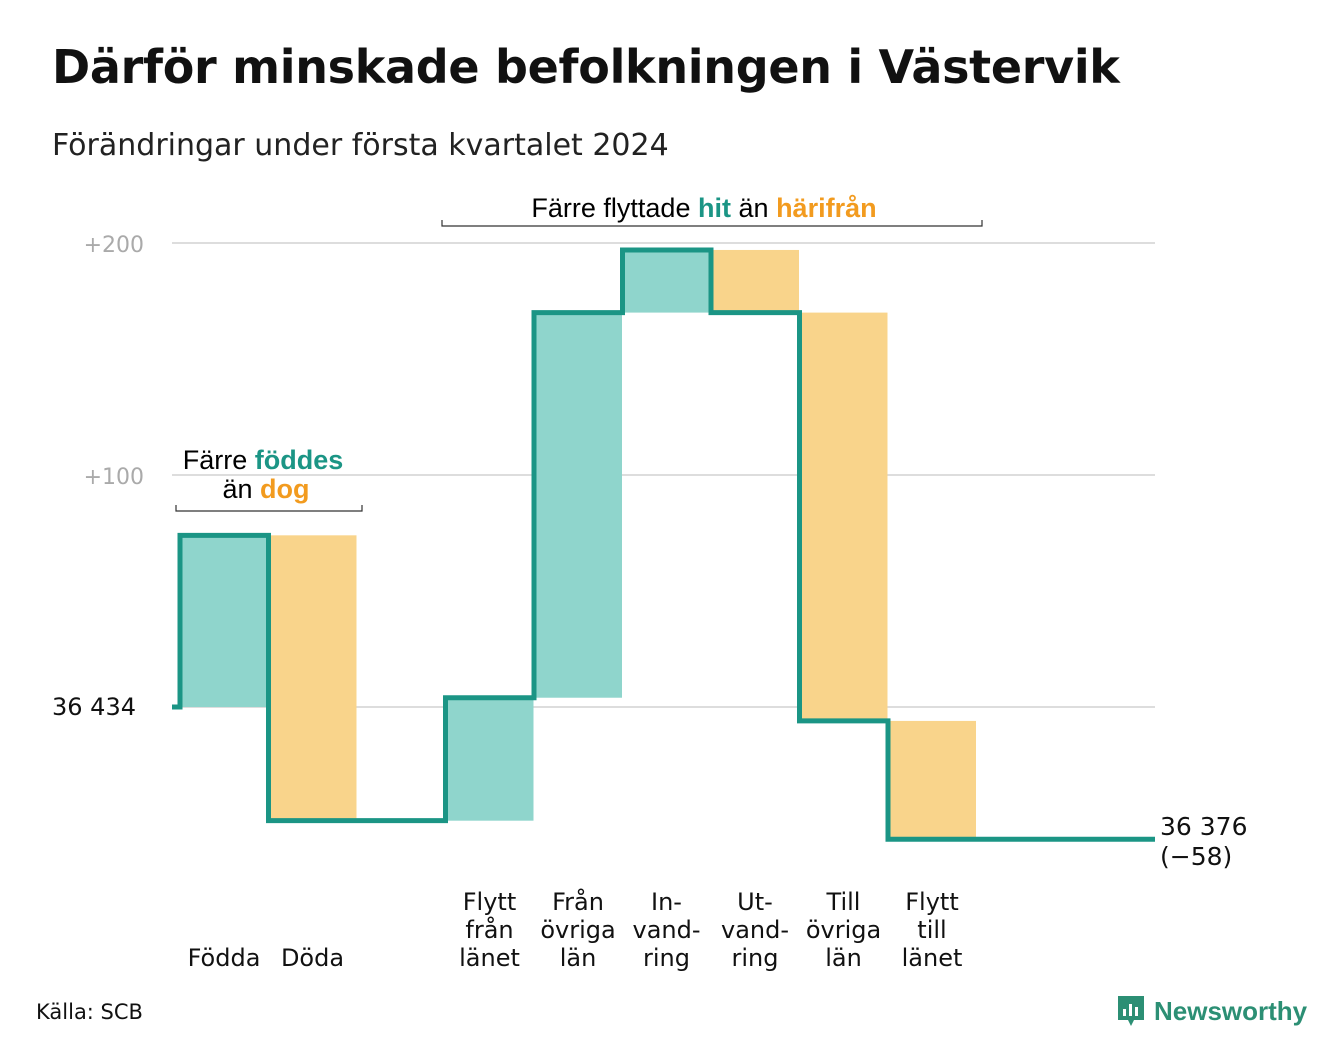  I want to click on svg-text:Färre flyttade hit: Färre flyttade hit än härifrån, so click(703, 208).